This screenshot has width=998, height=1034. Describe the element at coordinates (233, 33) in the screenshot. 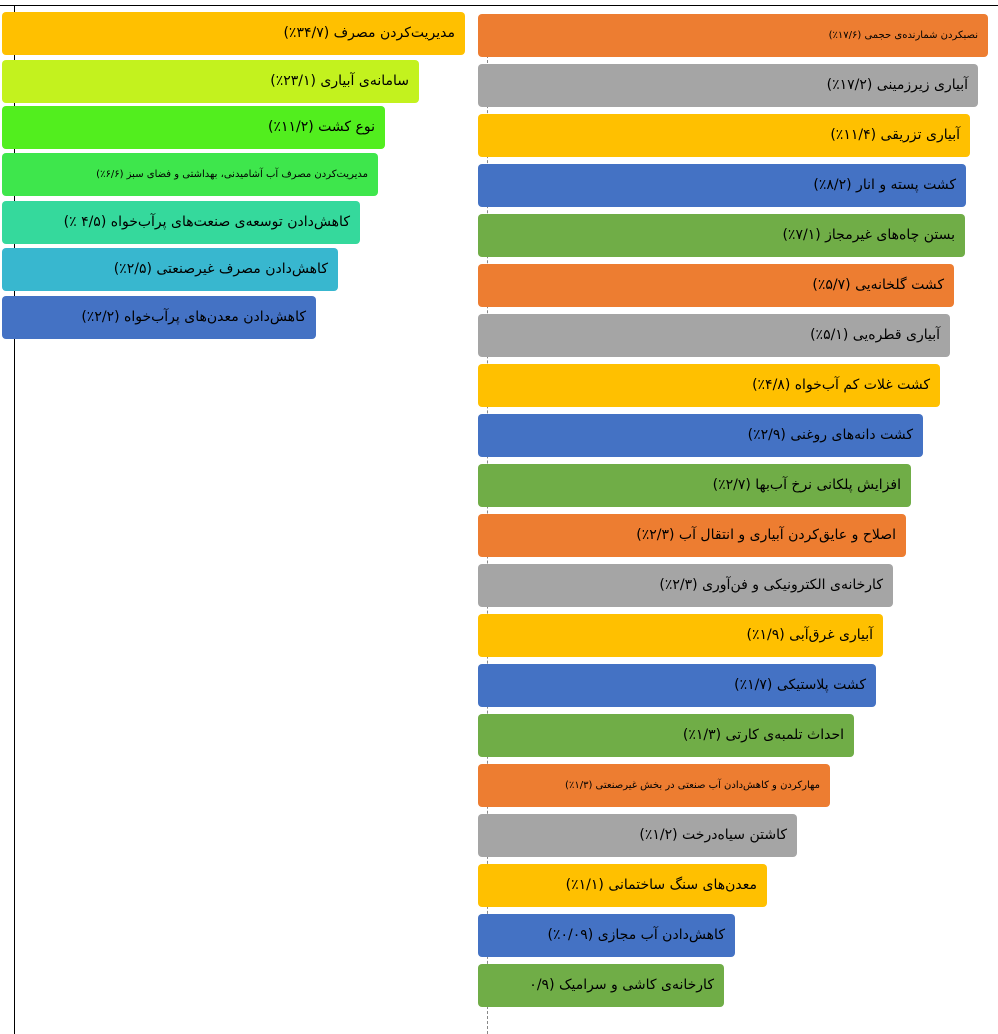

I see `label-box: مدیریت‌کردن مصرف (۳۴/۷٪)` at that location.